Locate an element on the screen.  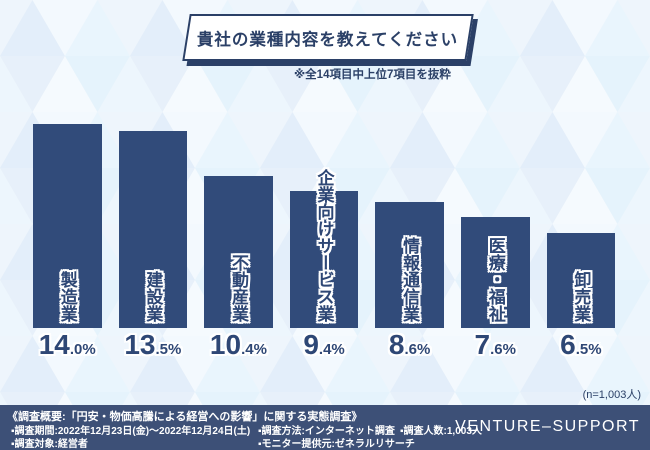
sample-size-note: (n=1,003人) is located at coordinates (611, 395).